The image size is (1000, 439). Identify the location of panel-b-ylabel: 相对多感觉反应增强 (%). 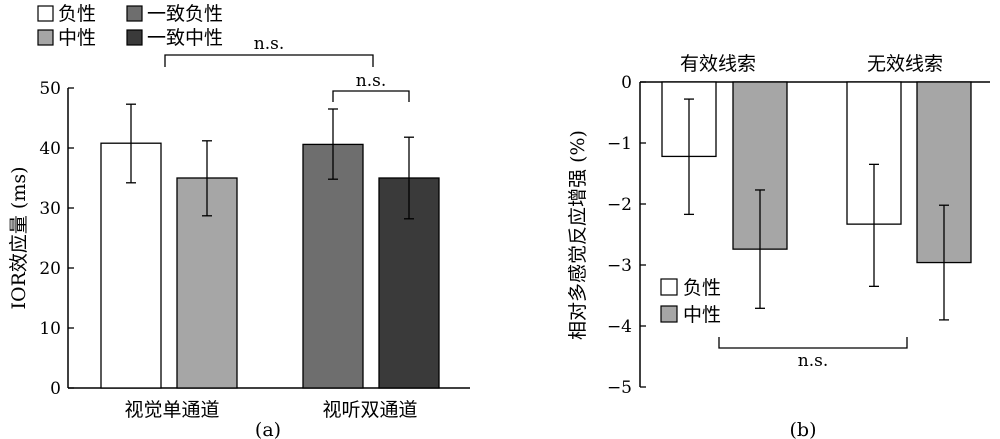
(578, 235).